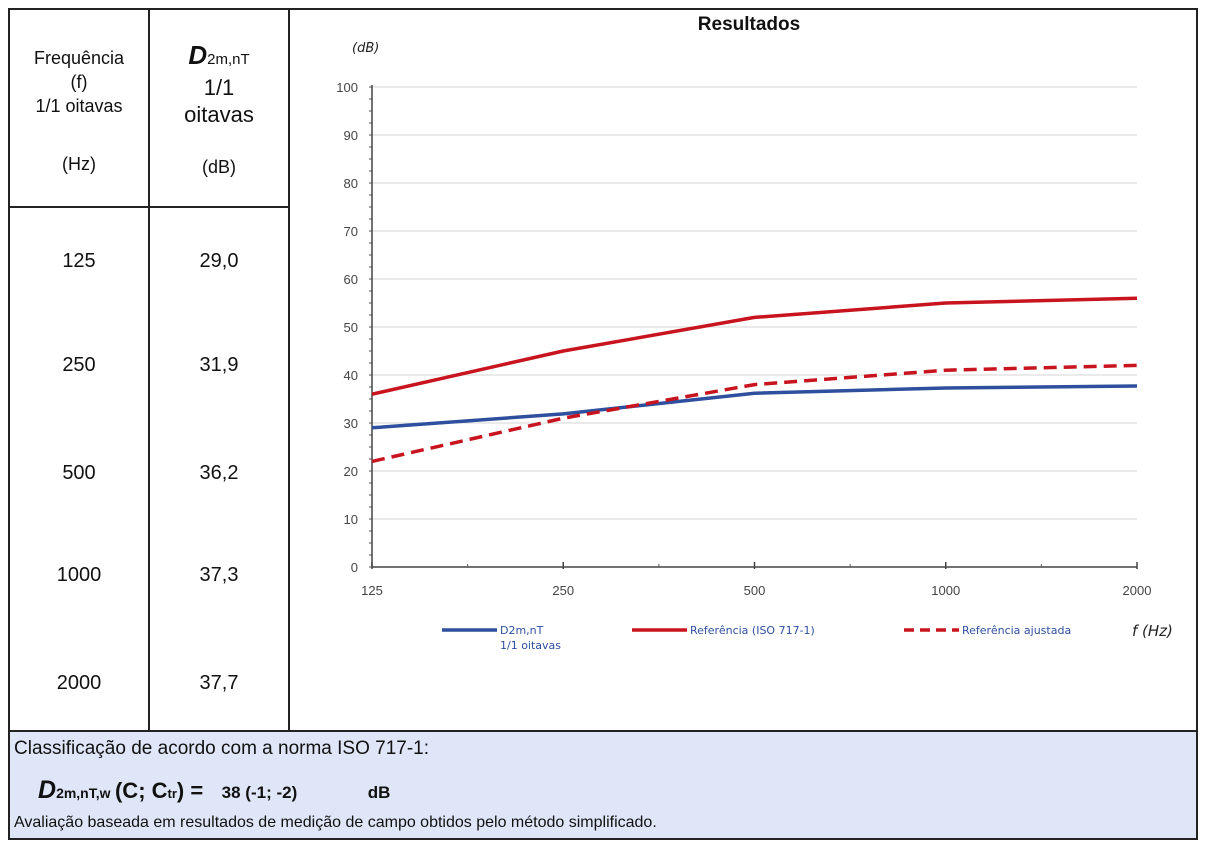 Image resolution: width=1207 pixels, height=850 pixels. Describe the element at coordinates (79, 106) in the screenshot. I see `frequency-header-line: 1/1 oitavas` at that location.